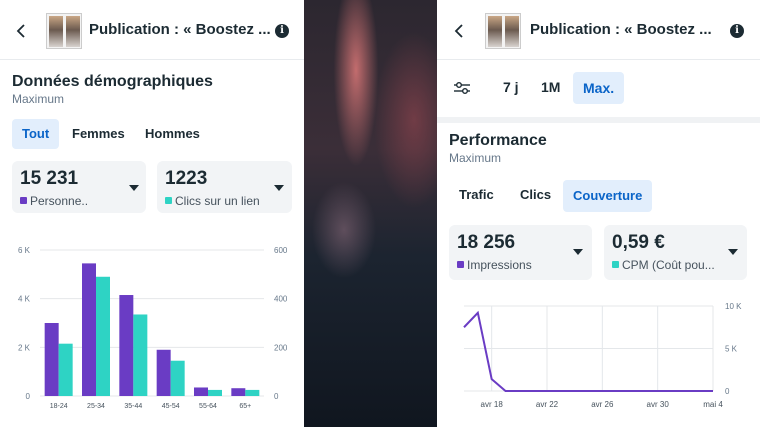  Describe the element at coordinates (281, 250) in the screenshot. I see `y-right-tick-label: 600` at that location.